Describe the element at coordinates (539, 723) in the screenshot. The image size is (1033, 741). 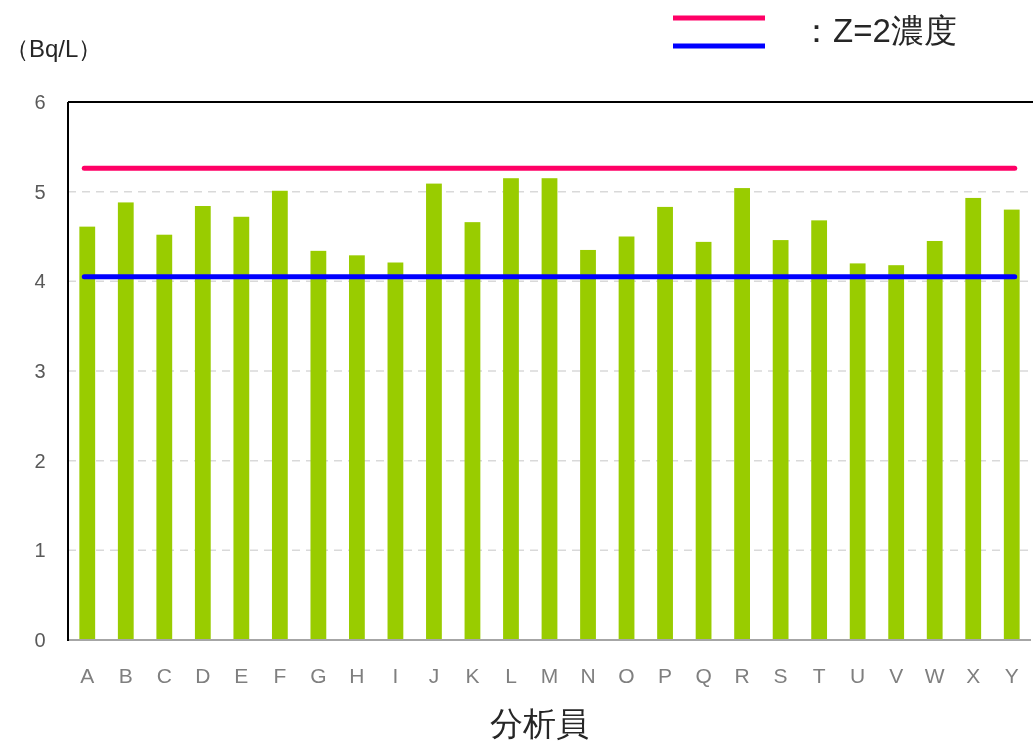
I see `xlabel: 分析員` at that location.